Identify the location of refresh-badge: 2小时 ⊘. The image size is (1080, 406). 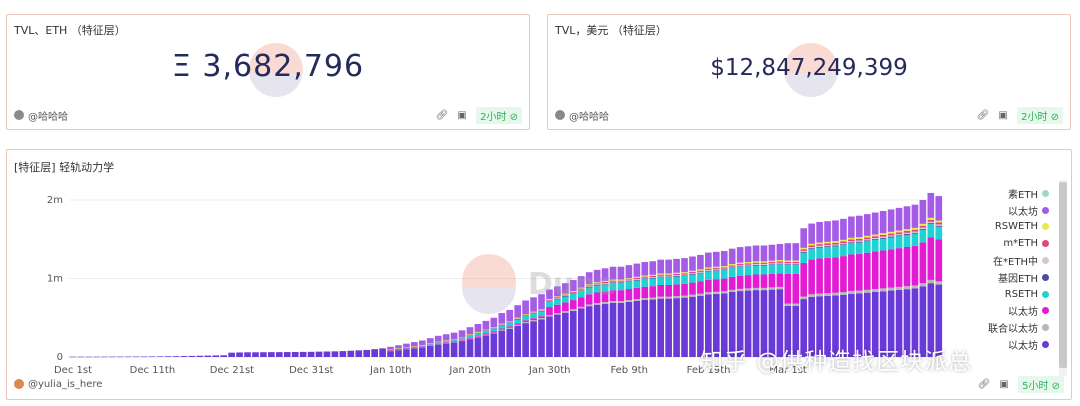
(499, 115).